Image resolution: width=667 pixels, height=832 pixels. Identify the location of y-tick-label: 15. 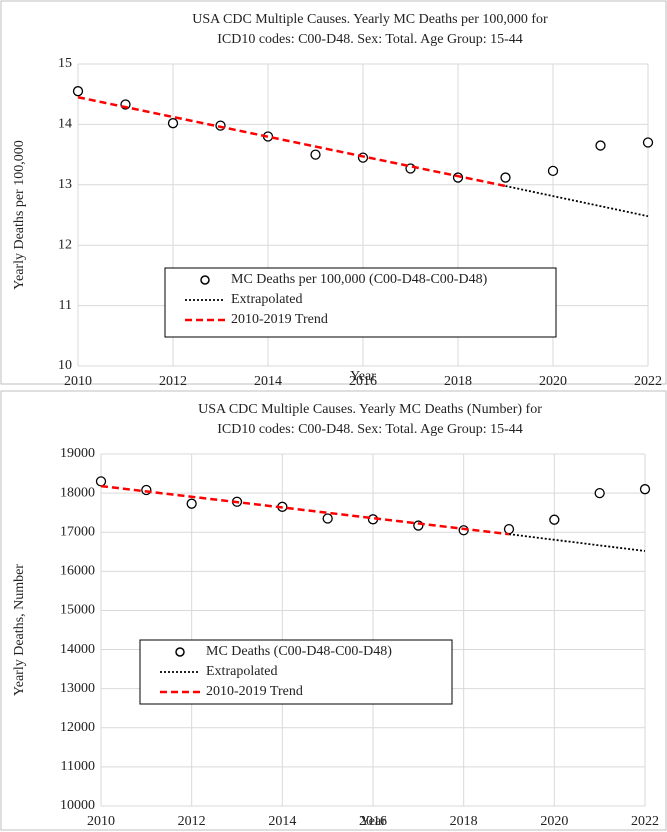
(65, 63).